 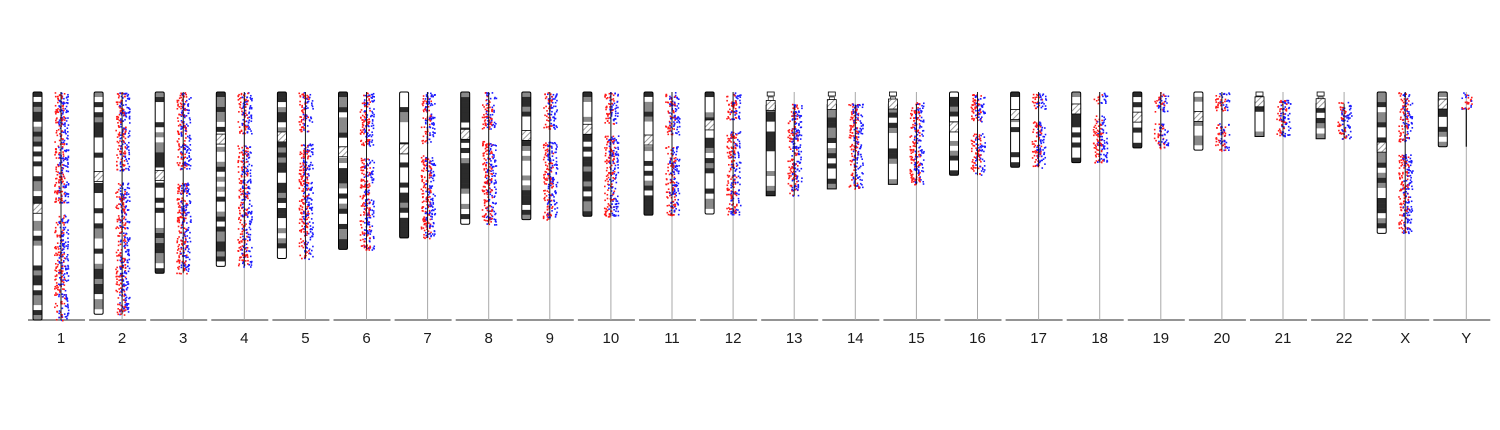 What do you see at coordinates (611, 338) in the screenshot?
I see `chromosome-label: 10` at bounding box center [611, 338].